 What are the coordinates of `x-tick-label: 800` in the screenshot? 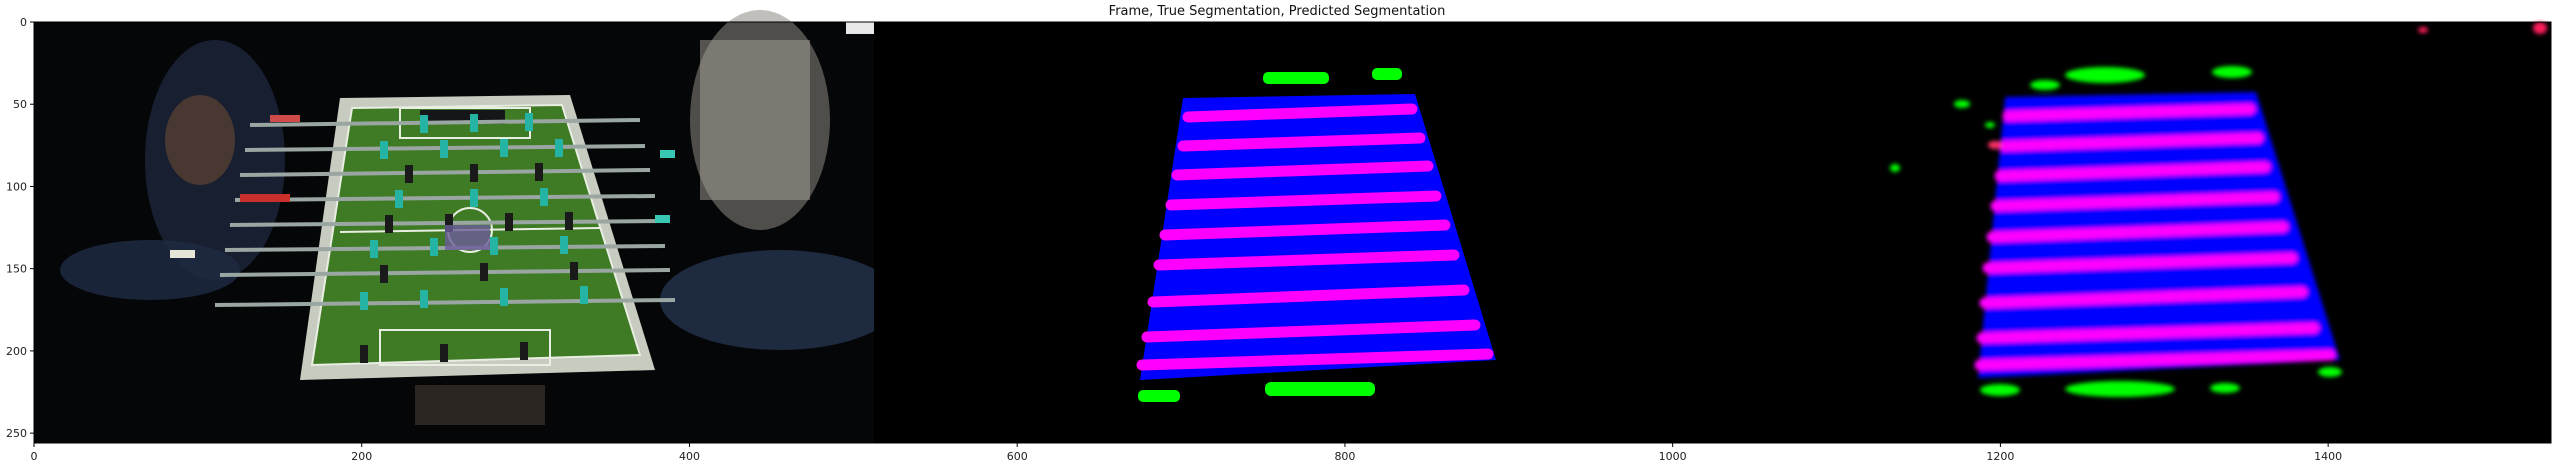 It's located at (1344, 456).